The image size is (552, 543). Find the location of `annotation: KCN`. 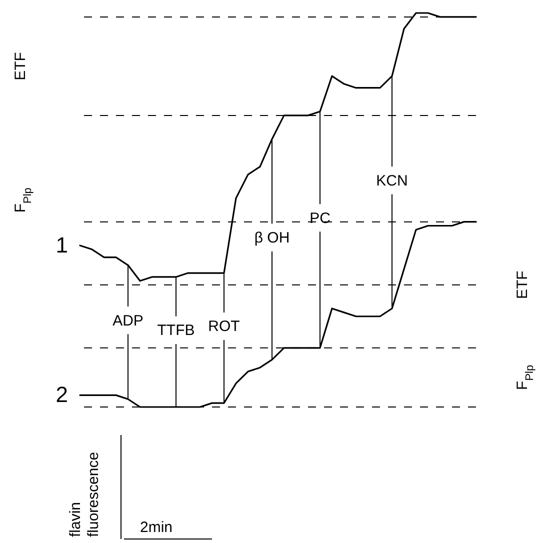

annotation: KCN is located at coordinates (392, 181).